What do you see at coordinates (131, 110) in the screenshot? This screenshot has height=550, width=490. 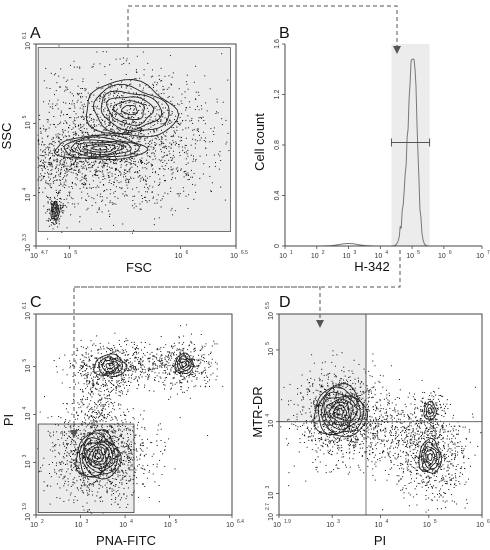 I see `contour-ring` at bounding box center [131, 110].